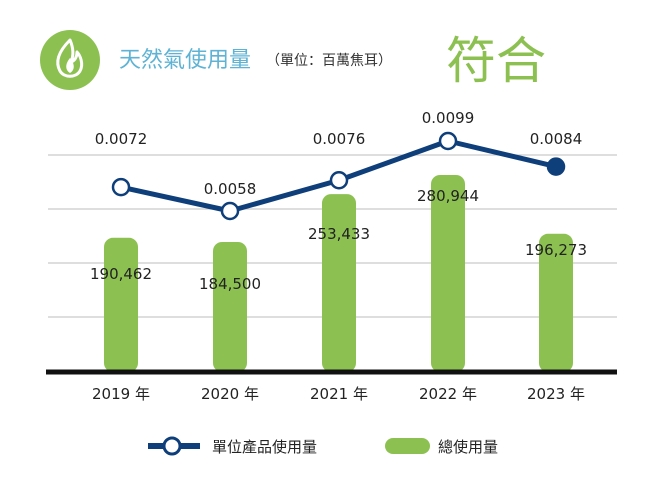  What do you see at coordinates (329, 61) in the screenshot?
I see `unit-note: （單位：百萬焦耳）` at bounding box center [329, 61].